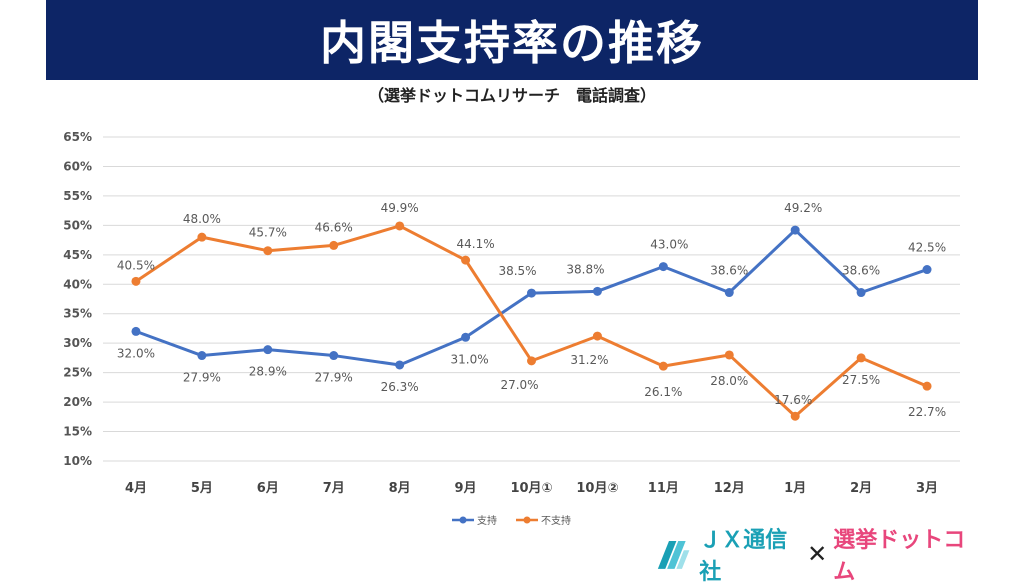 The width and height of the screenshot is (1024, 586). Describe the element at coordinates (487, 520) in the screenshot. I see `legend-label: 支持` at that location.